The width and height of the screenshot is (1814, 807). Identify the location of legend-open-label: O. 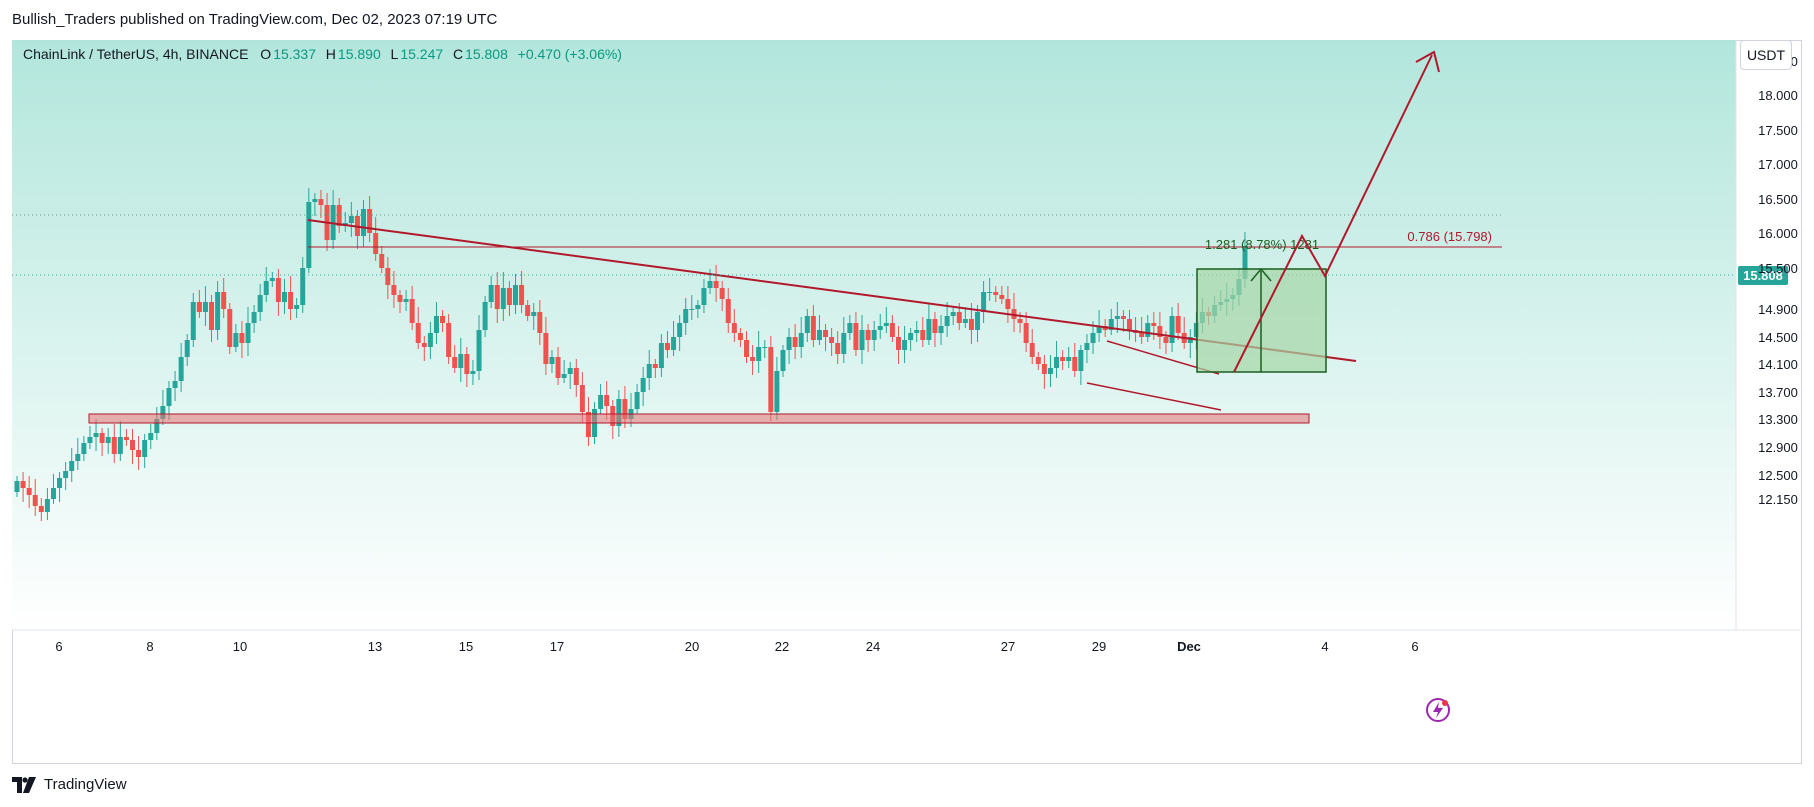
(266, 54).